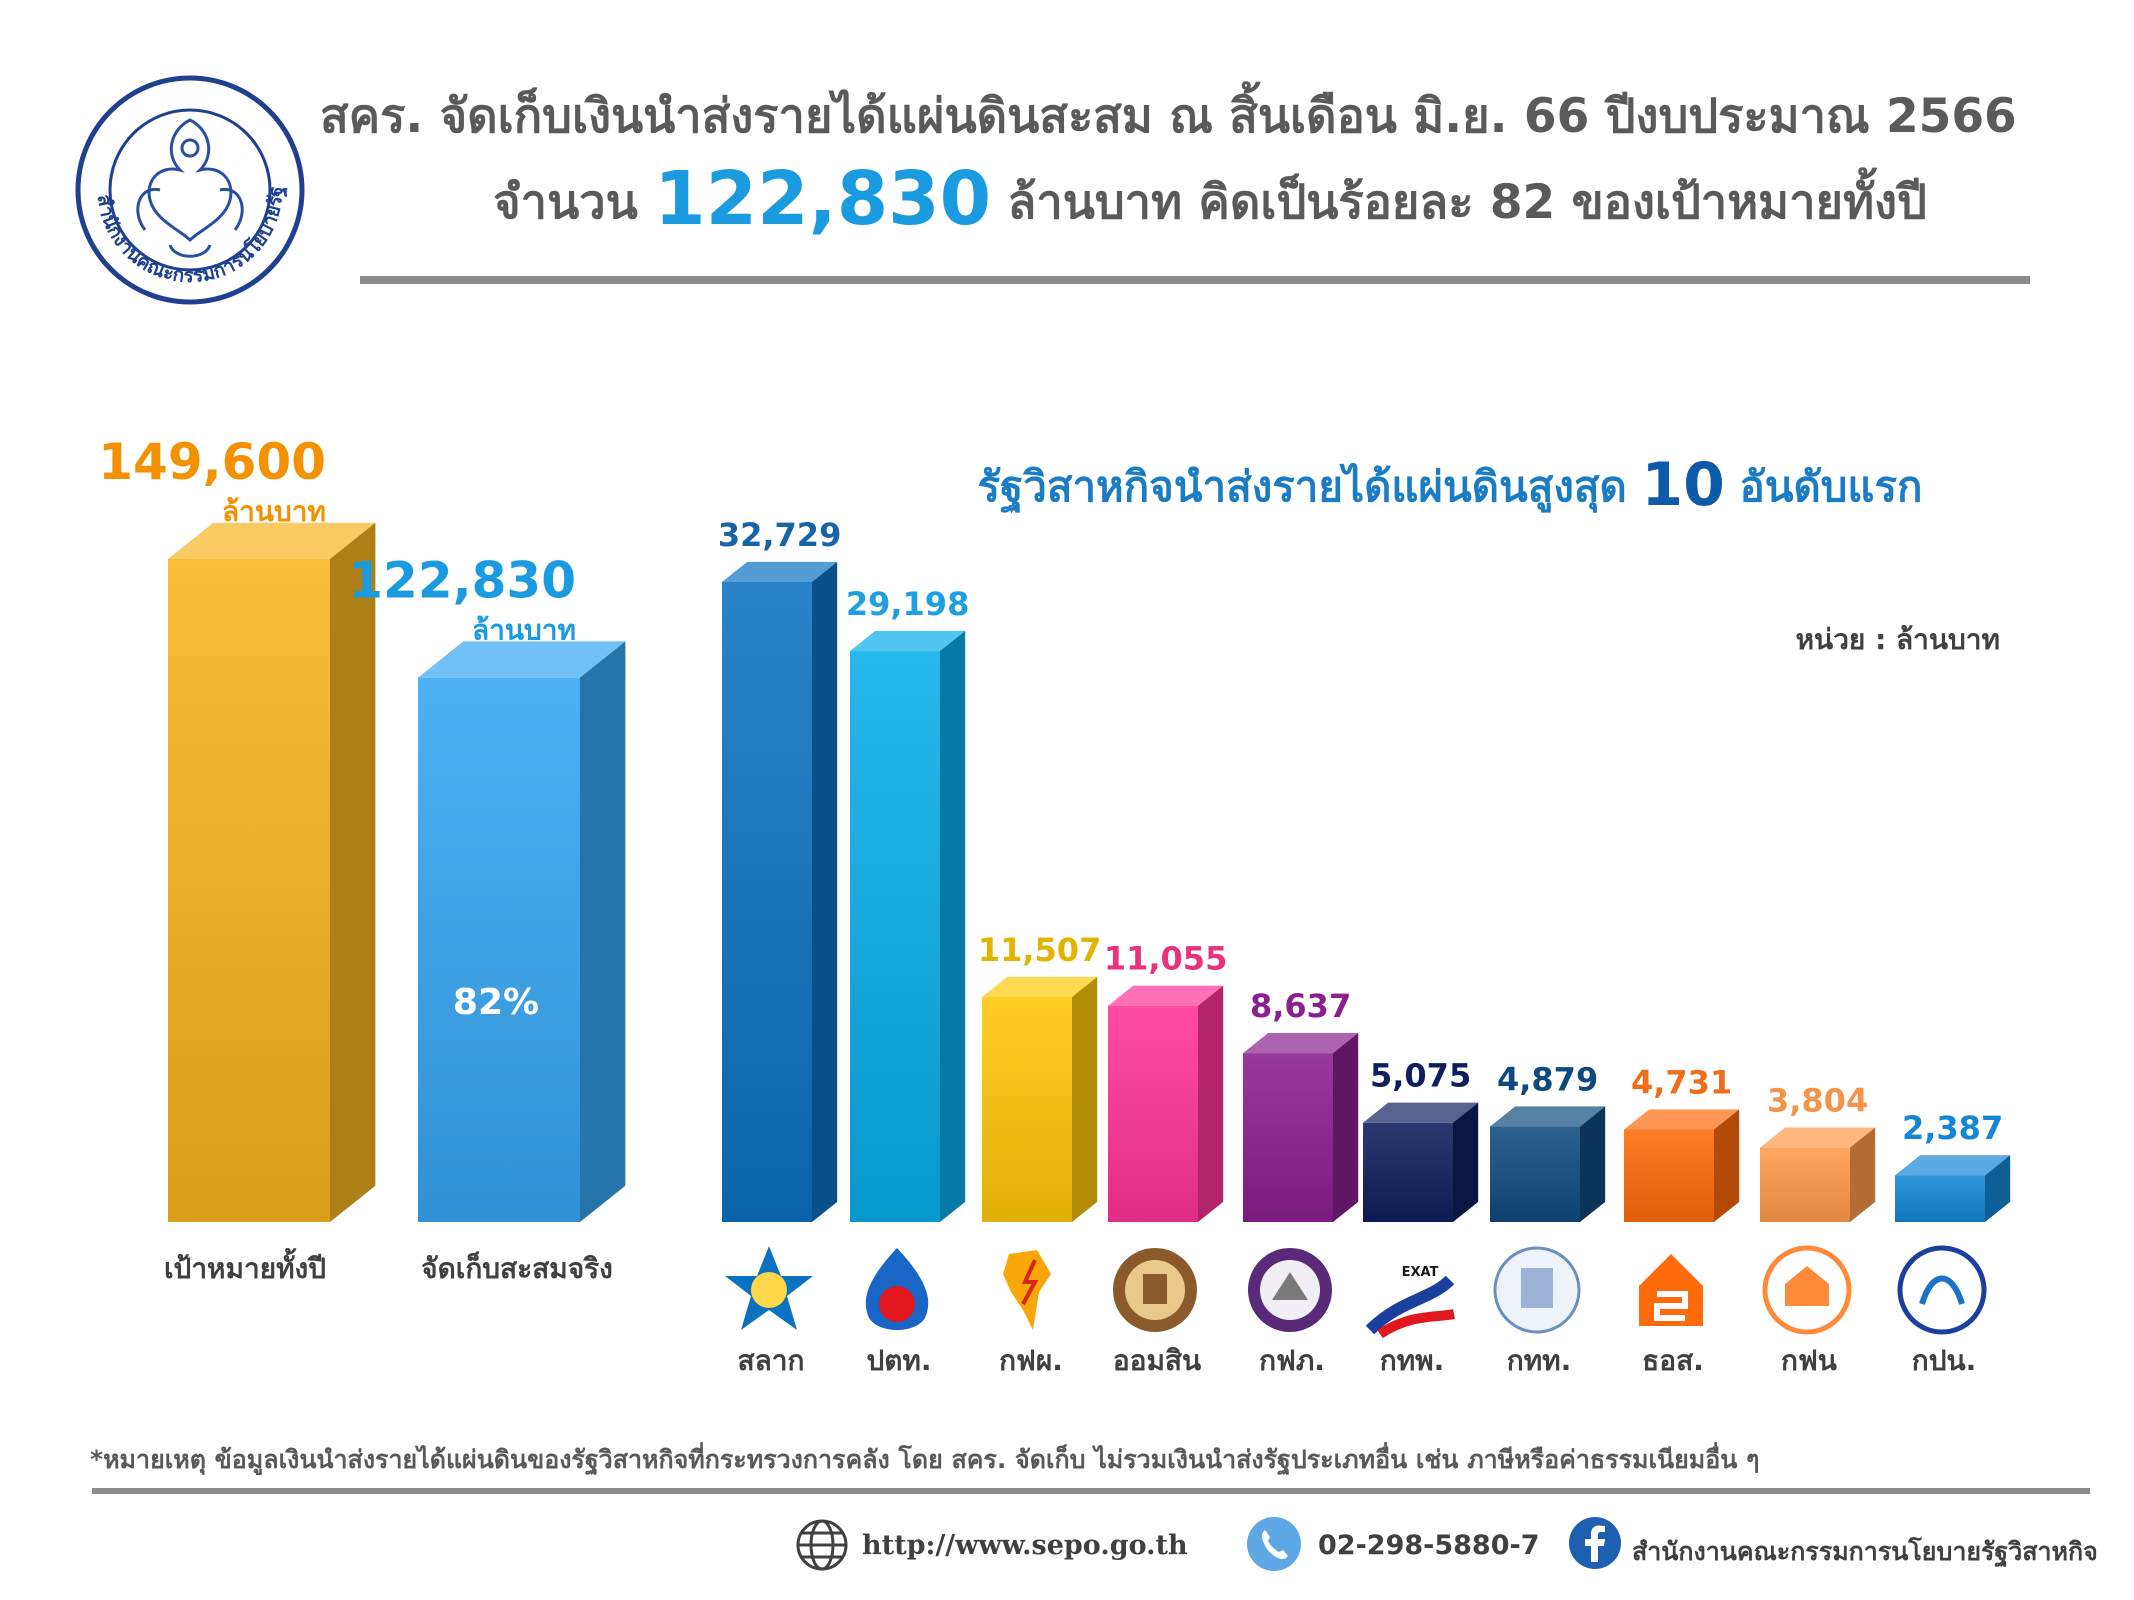 The width and height of the screenshot is (2134, 1600). What do you see at coordinates (1944, 1360) in the screenshot?
I see `top10-bar-category-9: กปน.` at bounding box center [1944, 1360].